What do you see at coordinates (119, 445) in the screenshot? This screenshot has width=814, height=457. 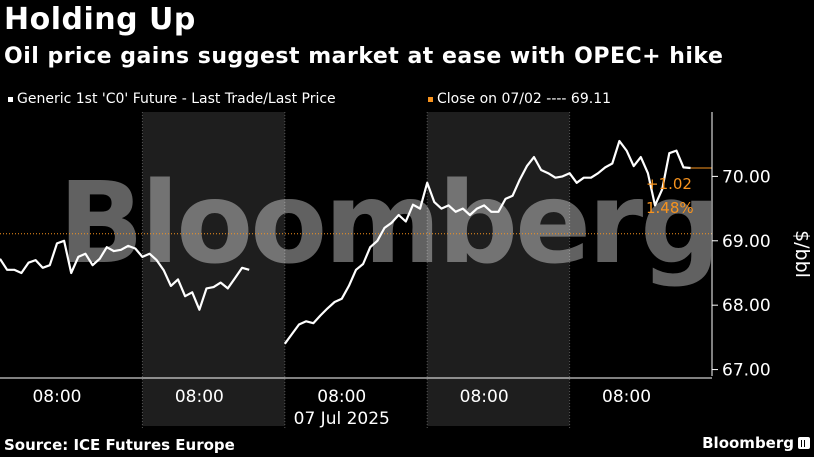 I see `source-note: Source: ICE Futures Europe` at bounding box center [119, 445].